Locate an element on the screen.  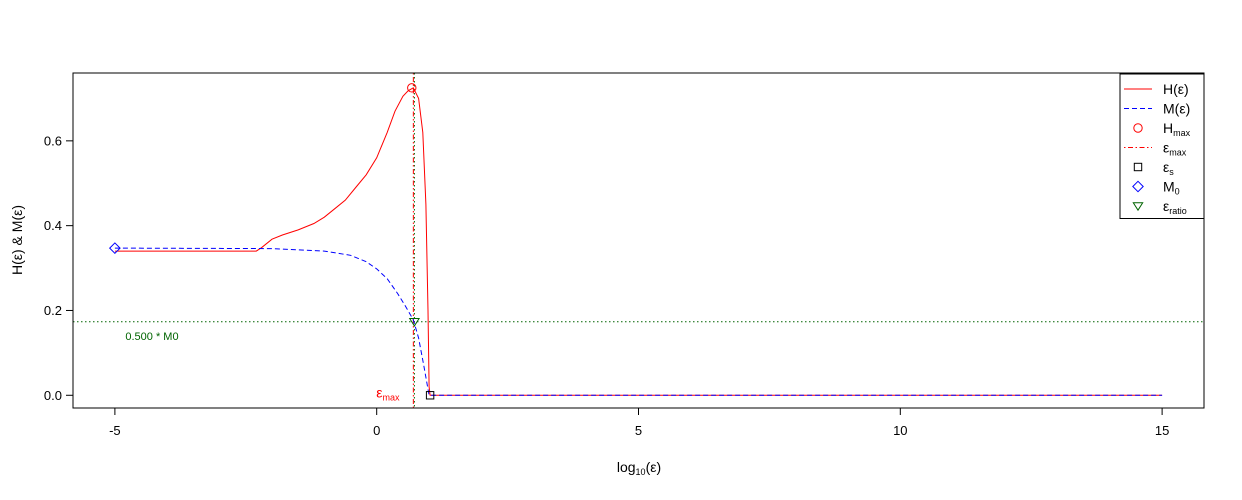
legend-entry-base: M(ε) is located at coordinates (1176, 109).